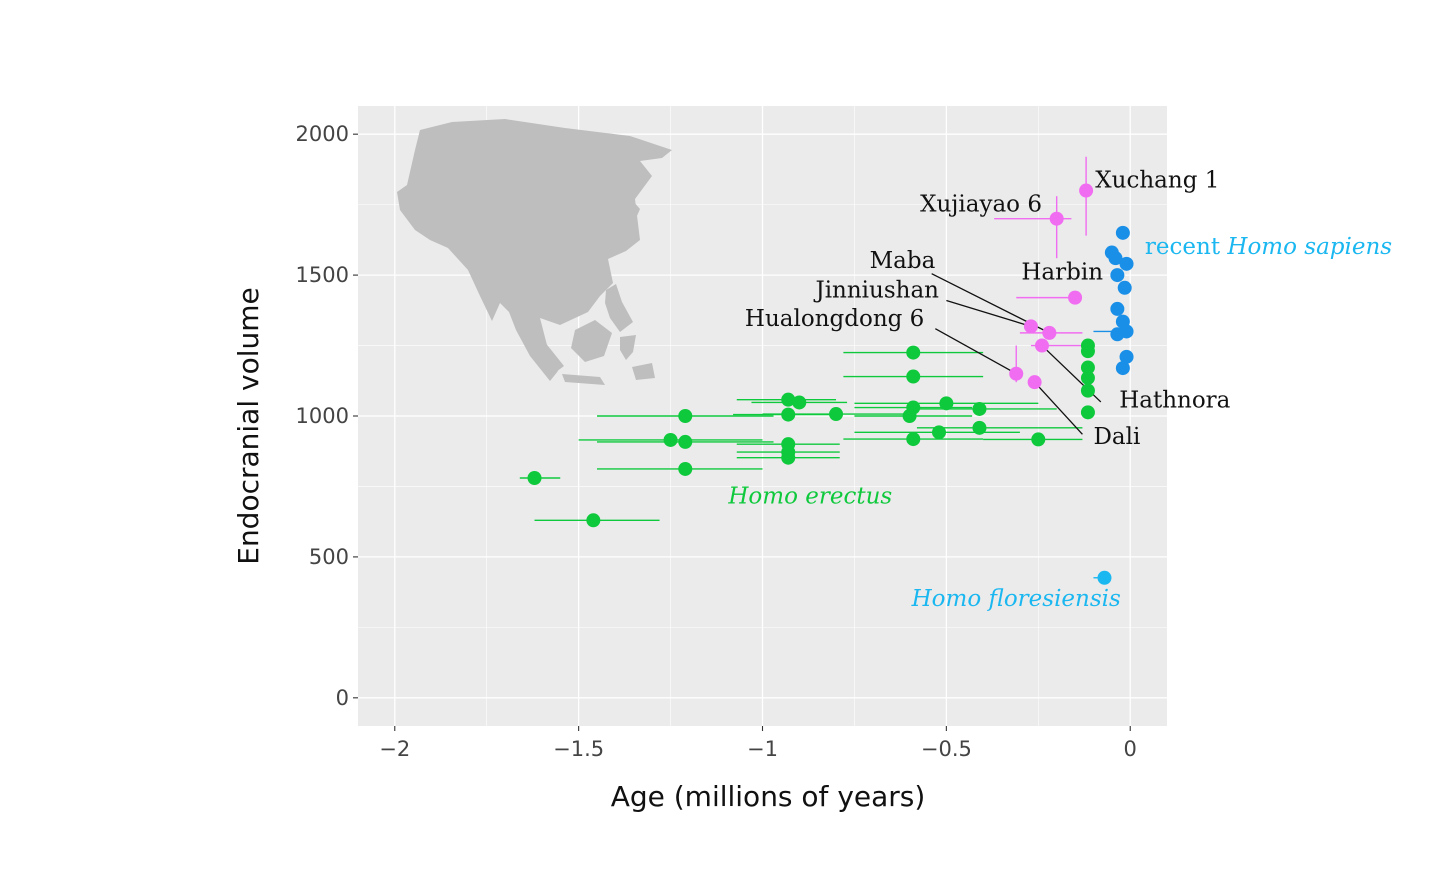 The width and height of the screenshot is (1456, 889). I want to click on x-tick-label: −2, so click(394, 749).